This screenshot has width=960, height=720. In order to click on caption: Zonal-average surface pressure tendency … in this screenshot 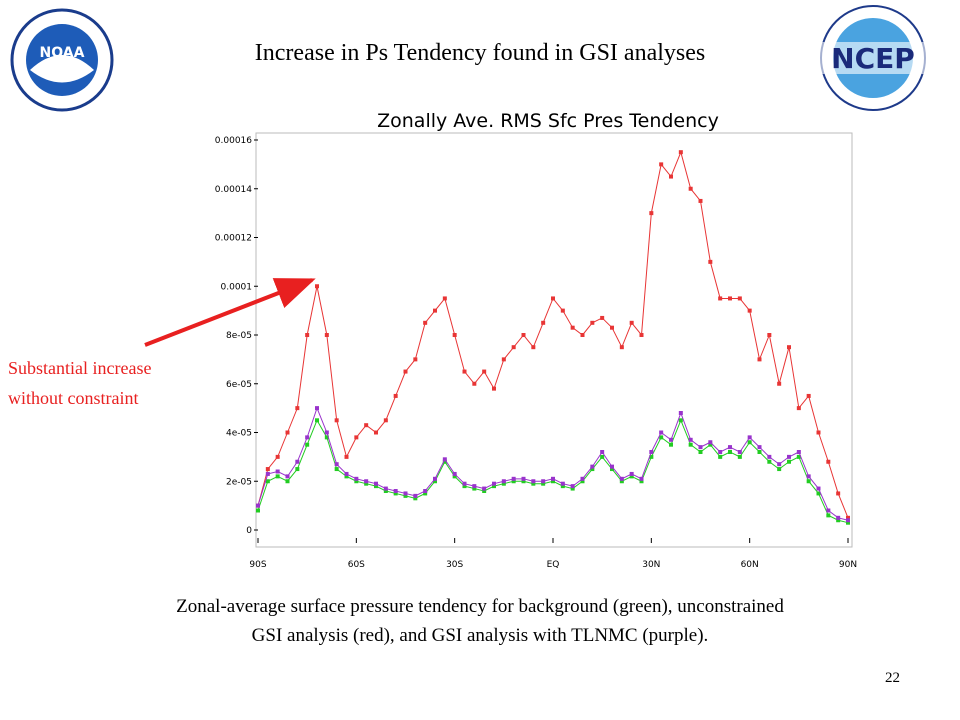, I will do `click(480, 606)`.